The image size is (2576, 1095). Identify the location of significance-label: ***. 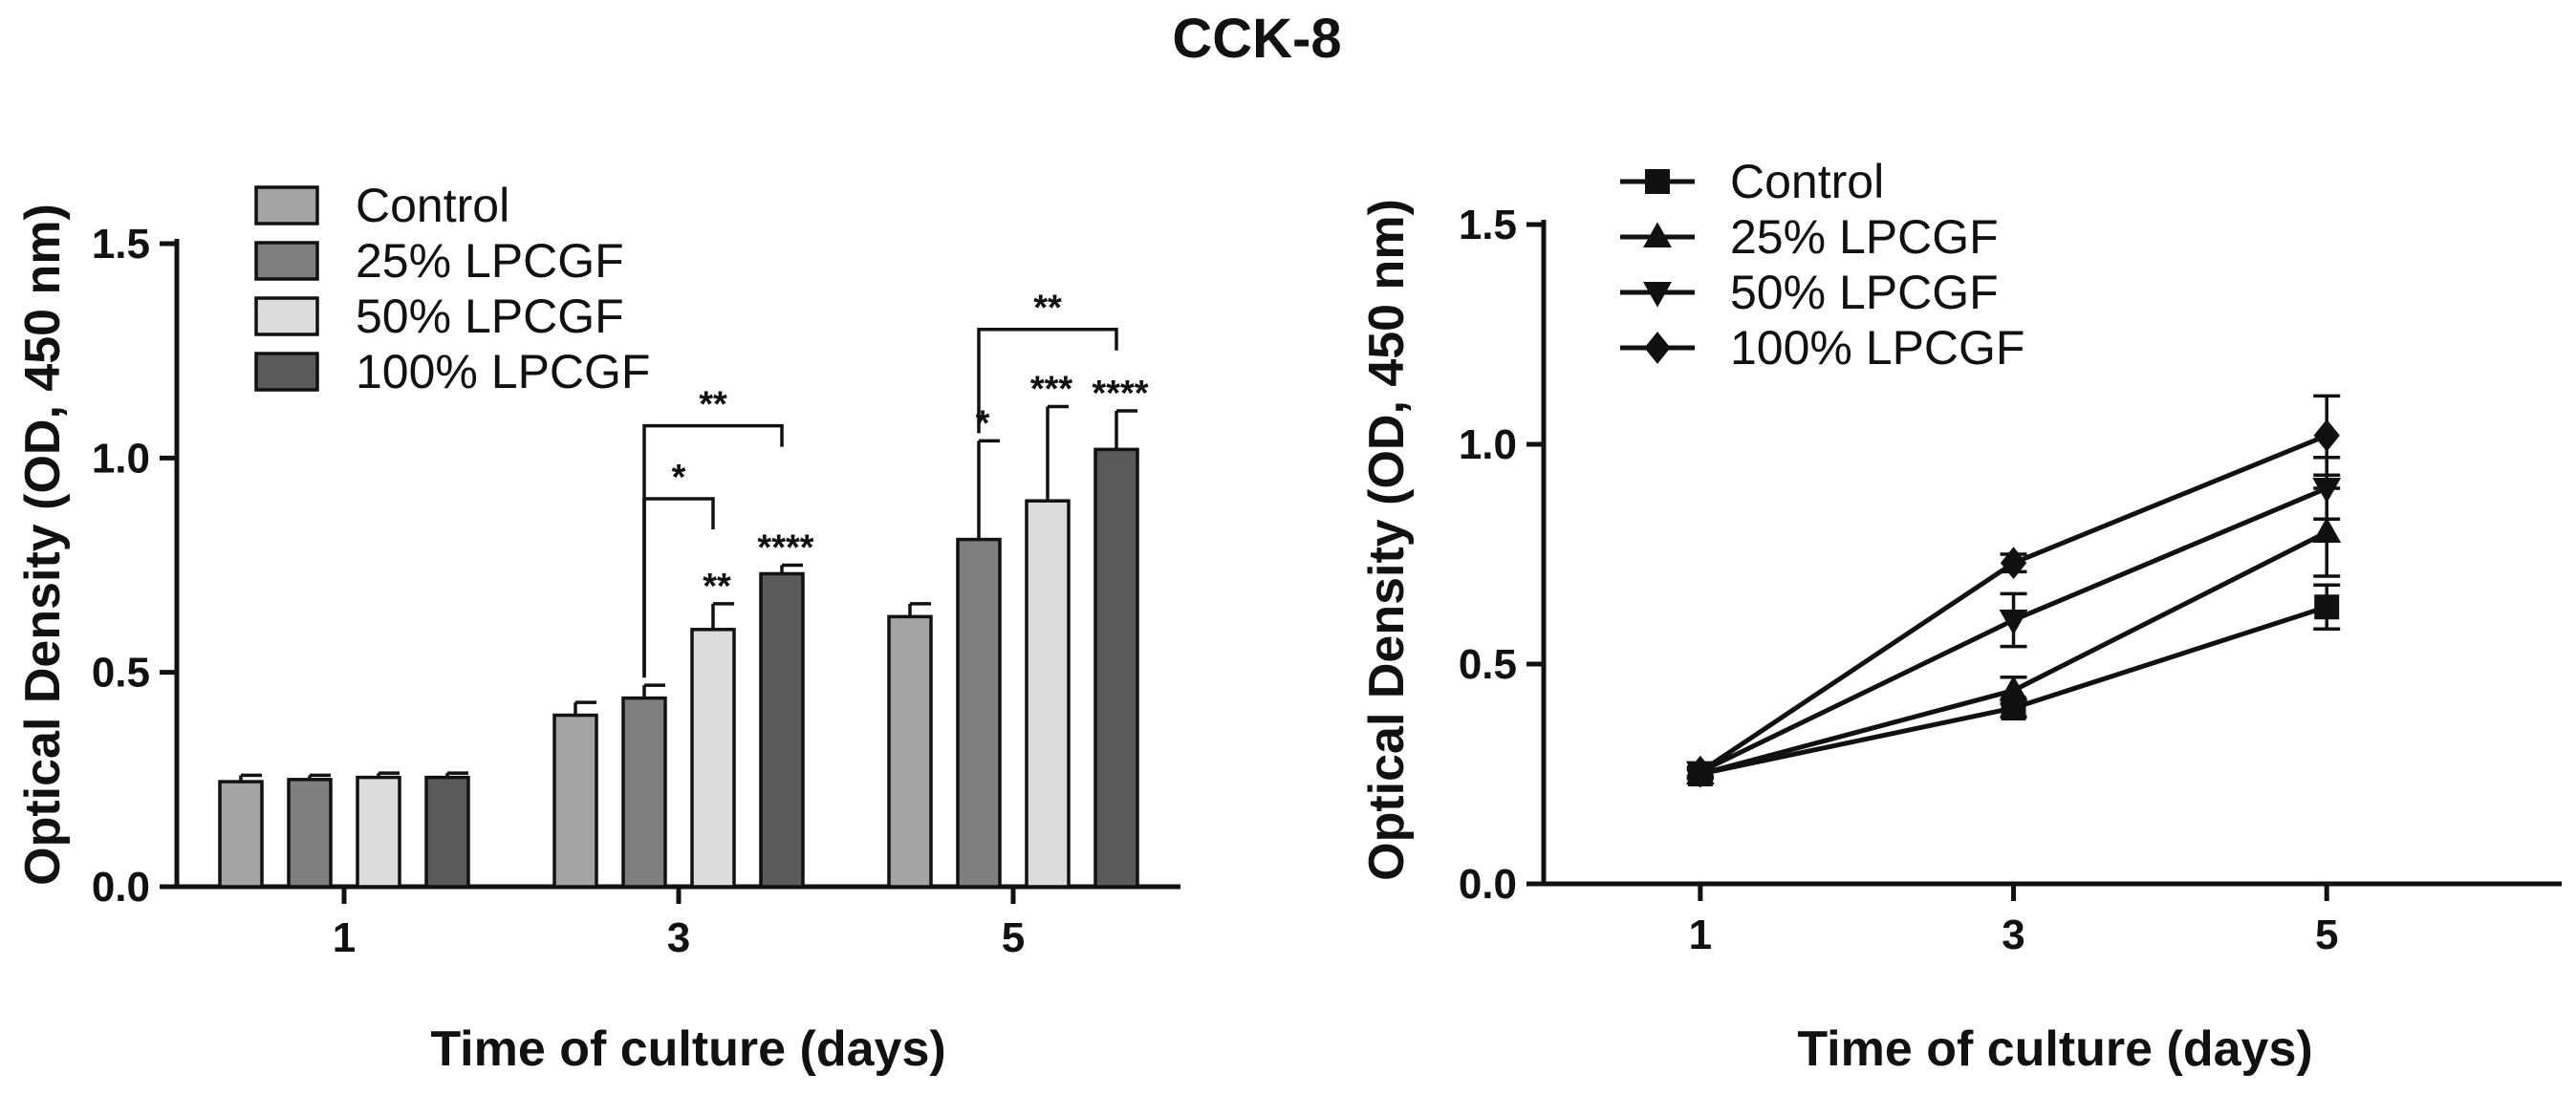
(1051, 389).